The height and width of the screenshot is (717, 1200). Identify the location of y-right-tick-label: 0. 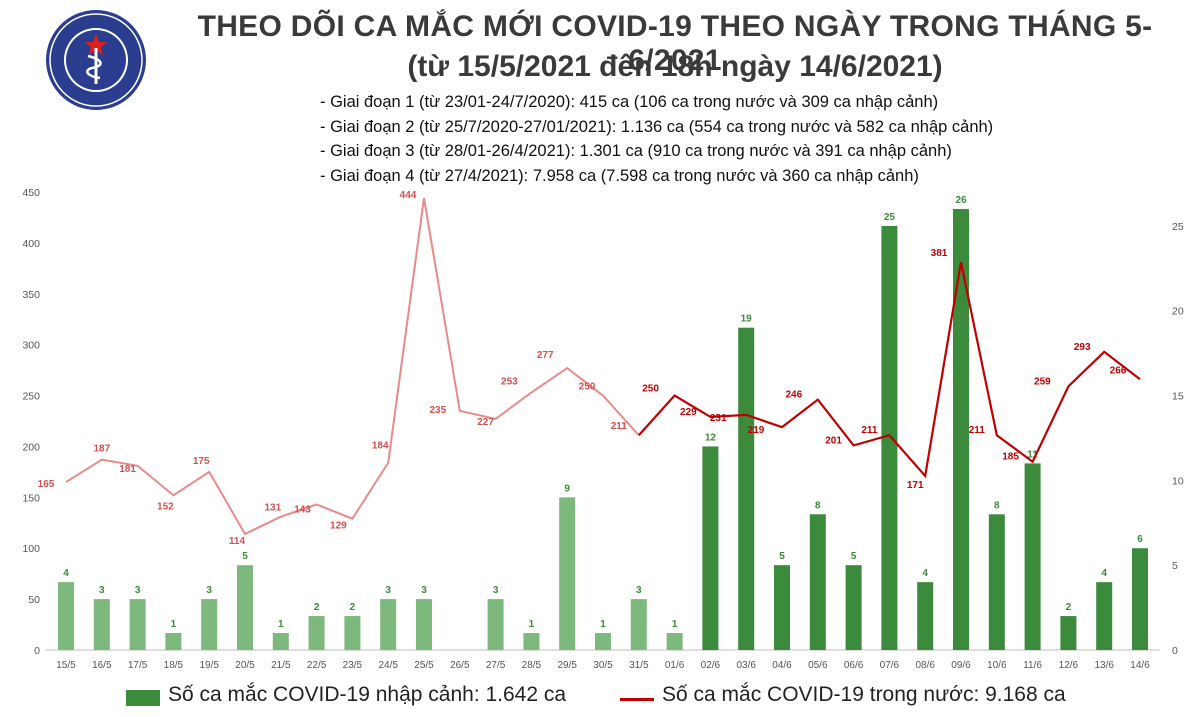
(1175, 651).